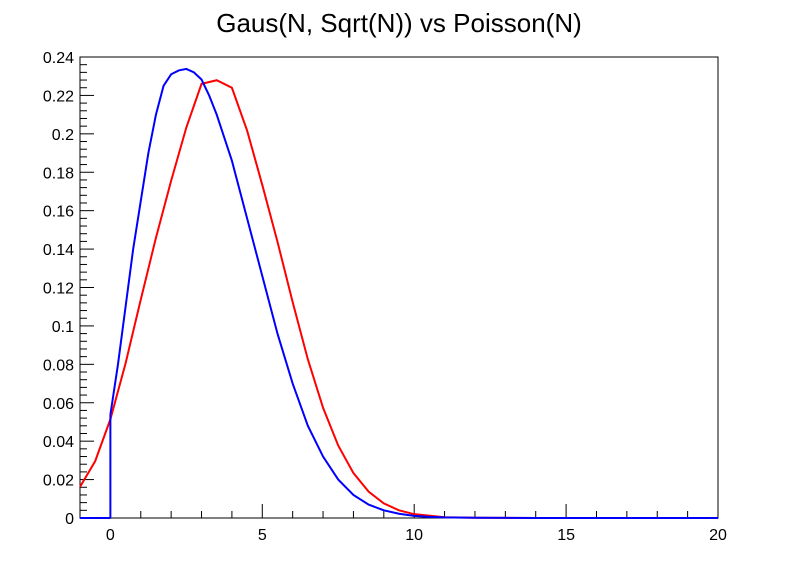  Describe the element at coordinates (58, 173) in the screenshot. I see `y-tick-label: 0.18` at that location.